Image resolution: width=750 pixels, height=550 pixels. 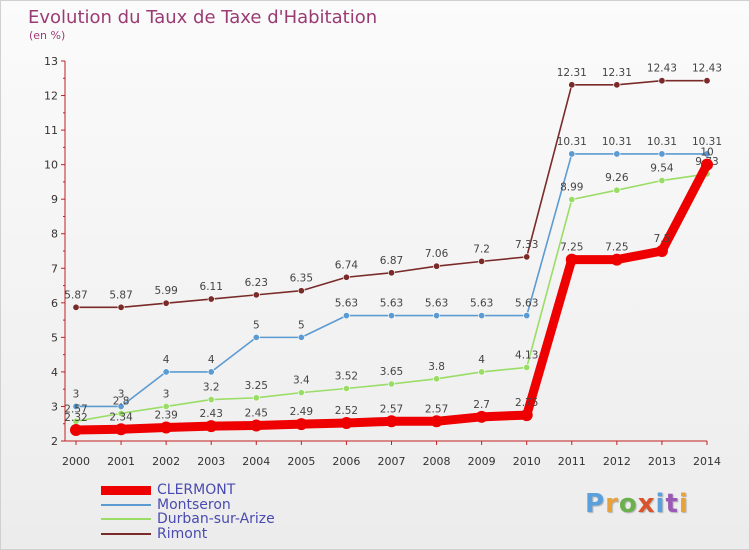 What do you see at coordinates (54, 441) in the screenshot?
I see `y-tick-label: 2` at bounding box center [54, 441].